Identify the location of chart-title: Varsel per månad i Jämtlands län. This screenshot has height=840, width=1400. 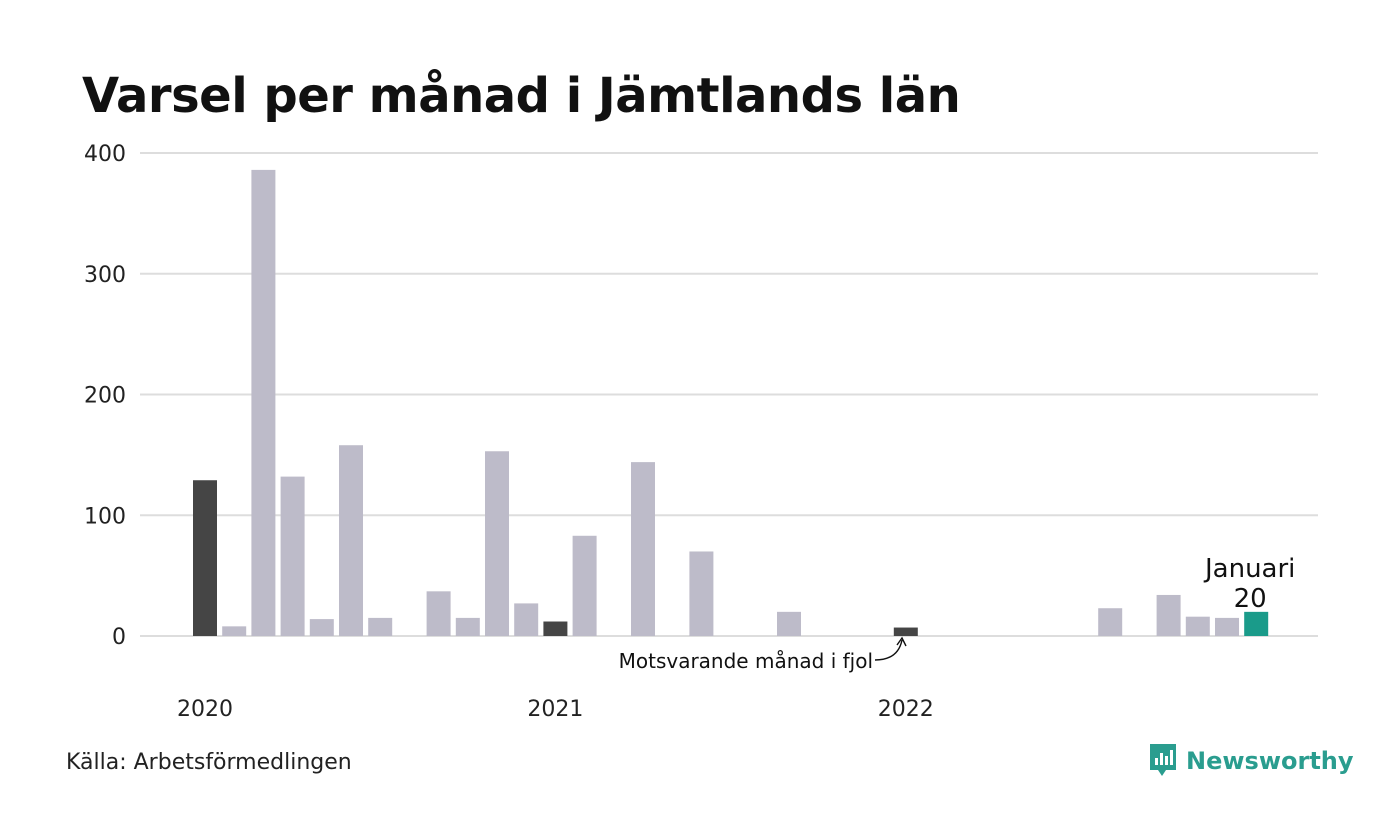
(521, 96).